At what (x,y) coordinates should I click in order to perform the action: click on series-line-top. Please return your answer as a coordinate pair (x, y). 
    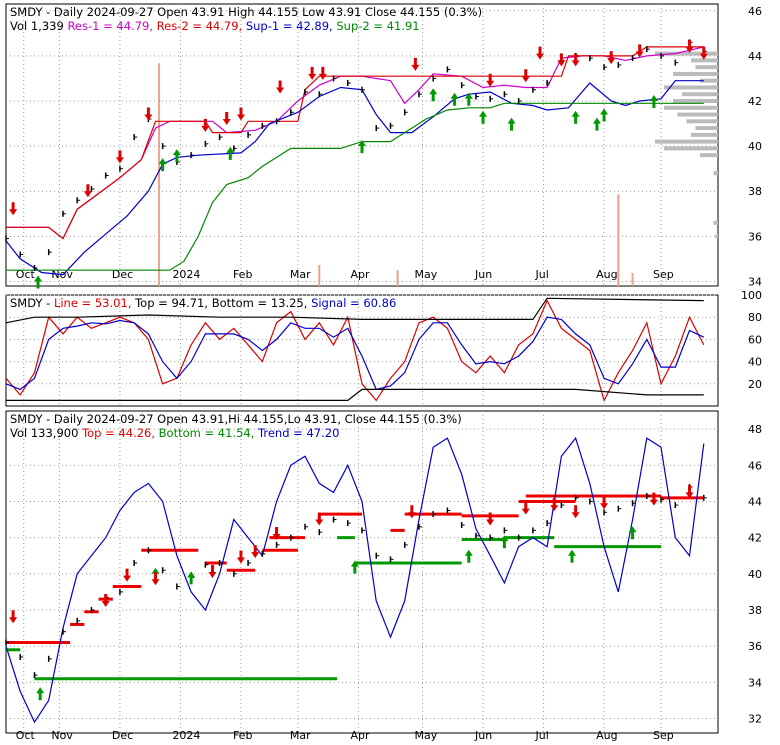
    Looking at the image, I should click on (354, 310).